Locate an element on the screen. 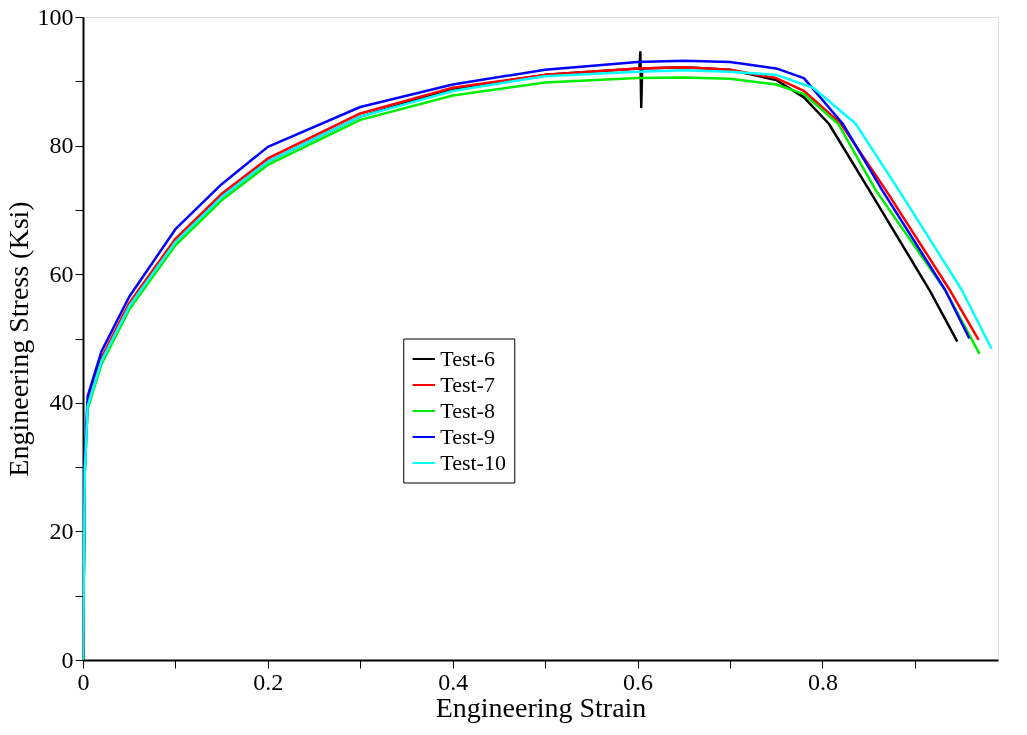 The width and height of the screenshot is (1027, 735). y-tick-label: 40 is located at coordinates (61, 402).